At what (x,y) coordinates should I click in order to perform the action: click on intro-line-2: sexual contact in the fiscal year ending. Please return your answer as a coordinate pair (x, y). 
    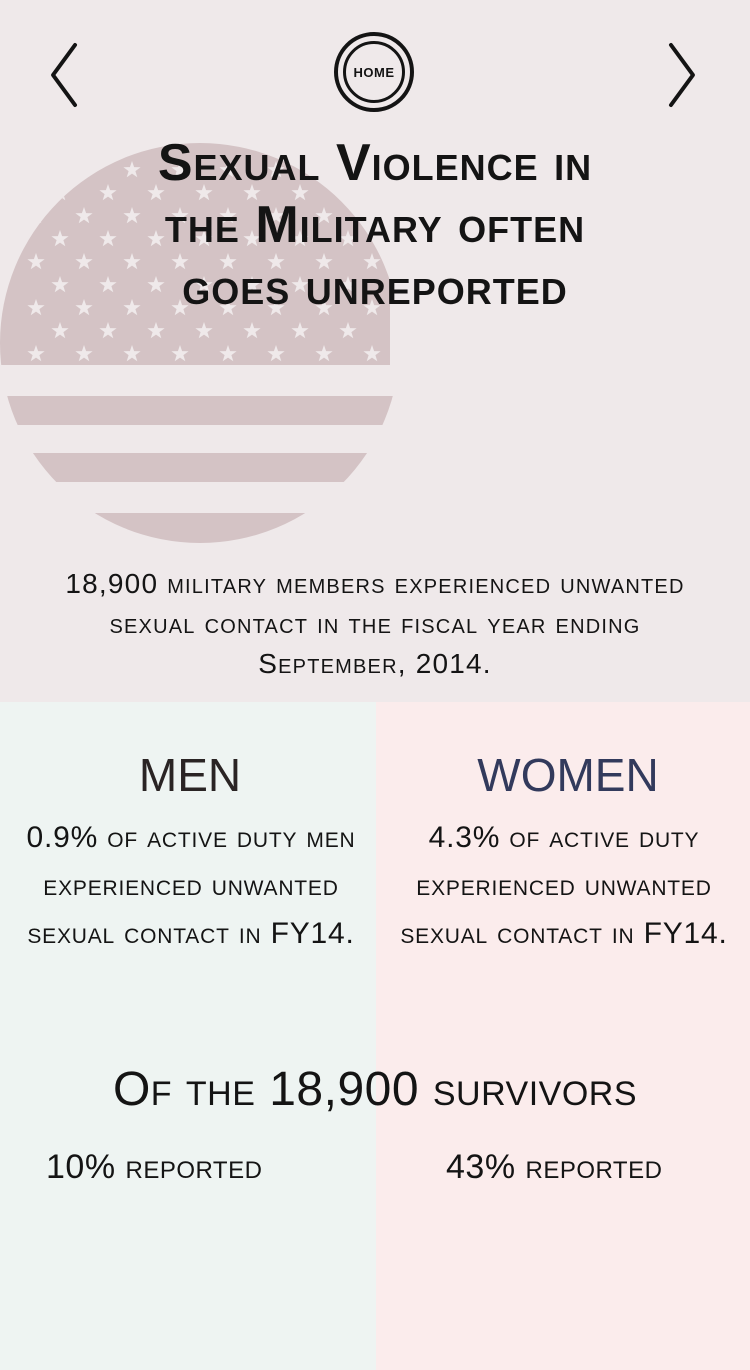
    Looking at the image, I should click on (375, 623).